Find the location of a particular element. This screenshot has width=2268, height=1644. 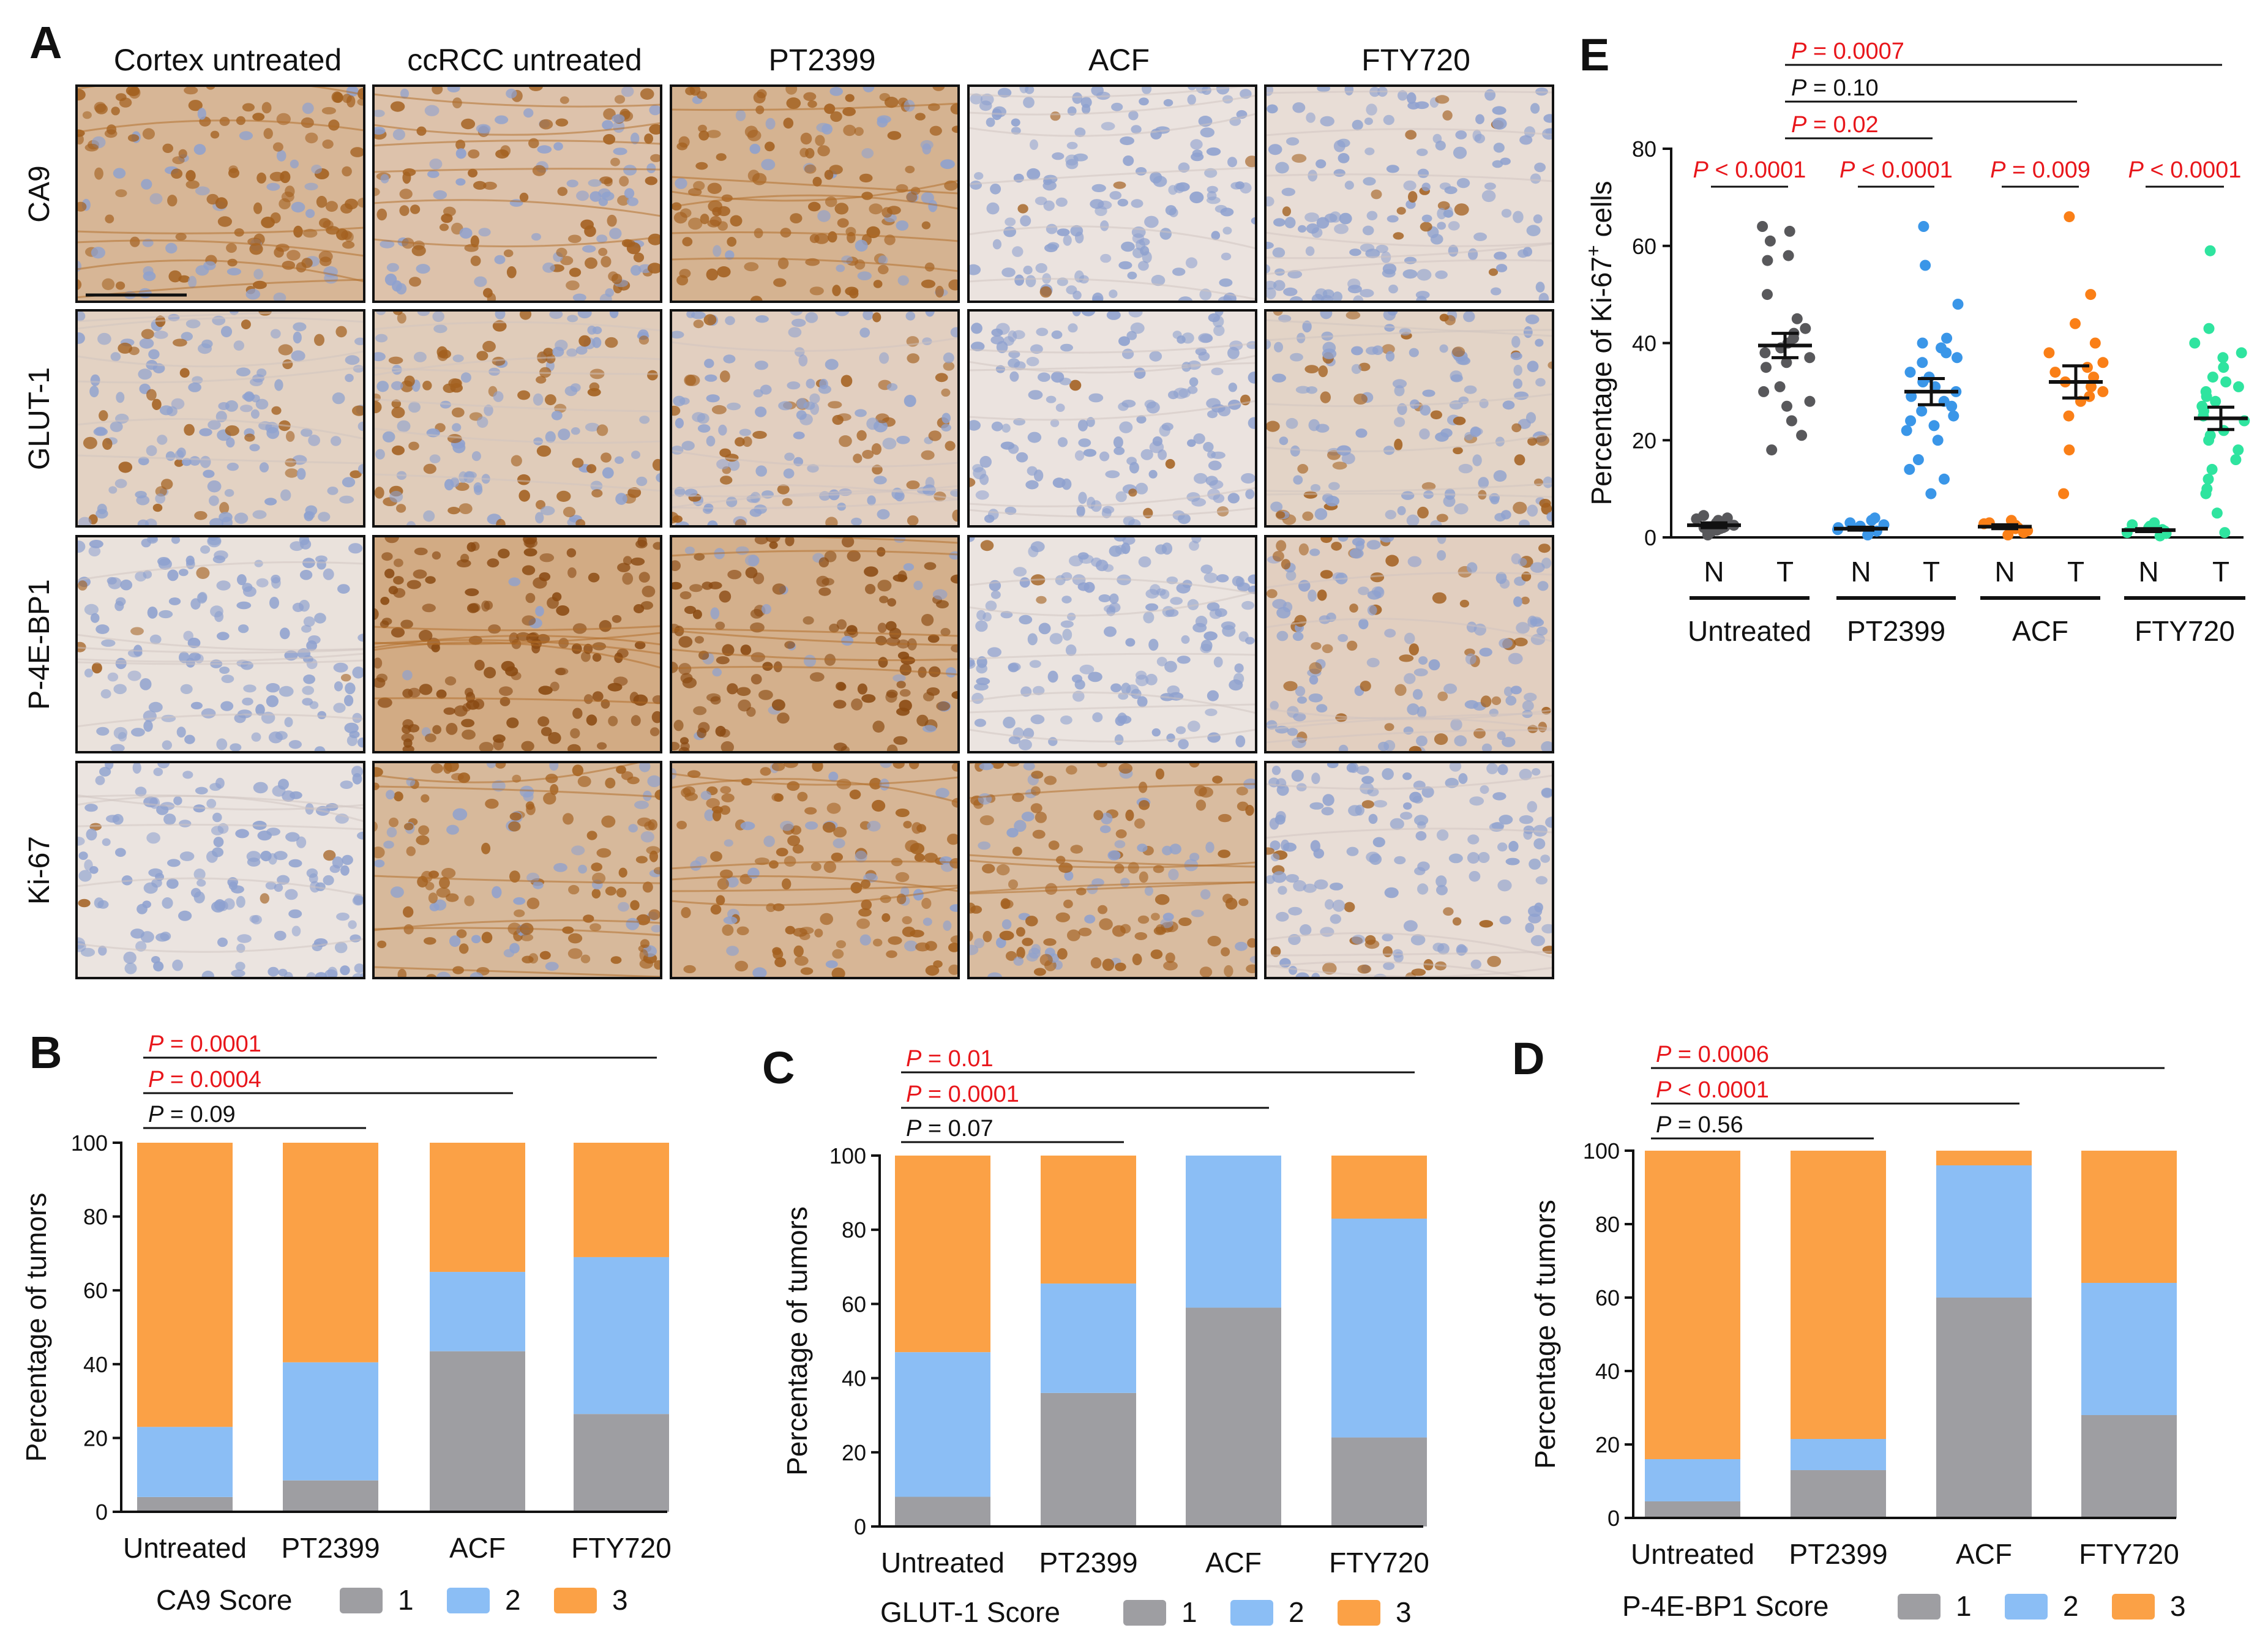

point-pt2399-t is located at coordinates (1953, 416).